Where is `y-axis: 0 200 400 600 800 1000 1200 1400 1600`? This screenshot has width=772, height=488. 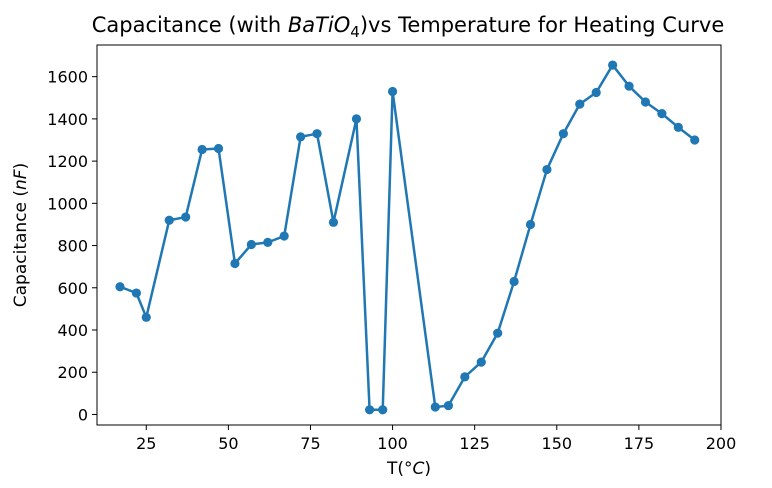 y-axis: 0 200 400 600 800 1000 1200 1400 1600 is located at coordinates (72, 246).